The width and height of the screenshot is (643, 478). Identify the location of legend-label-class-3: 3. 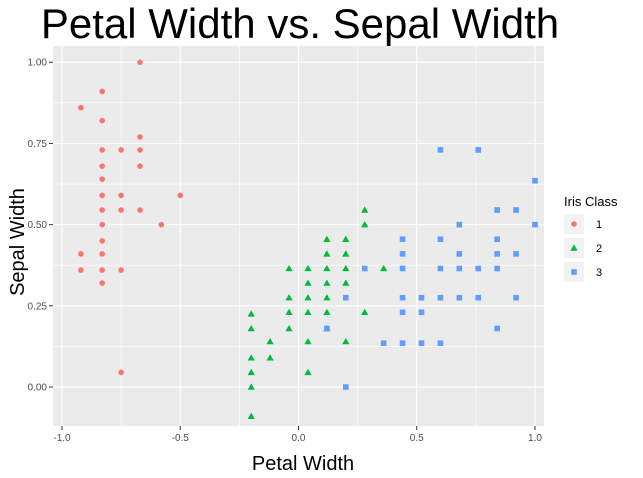
(599, 273).